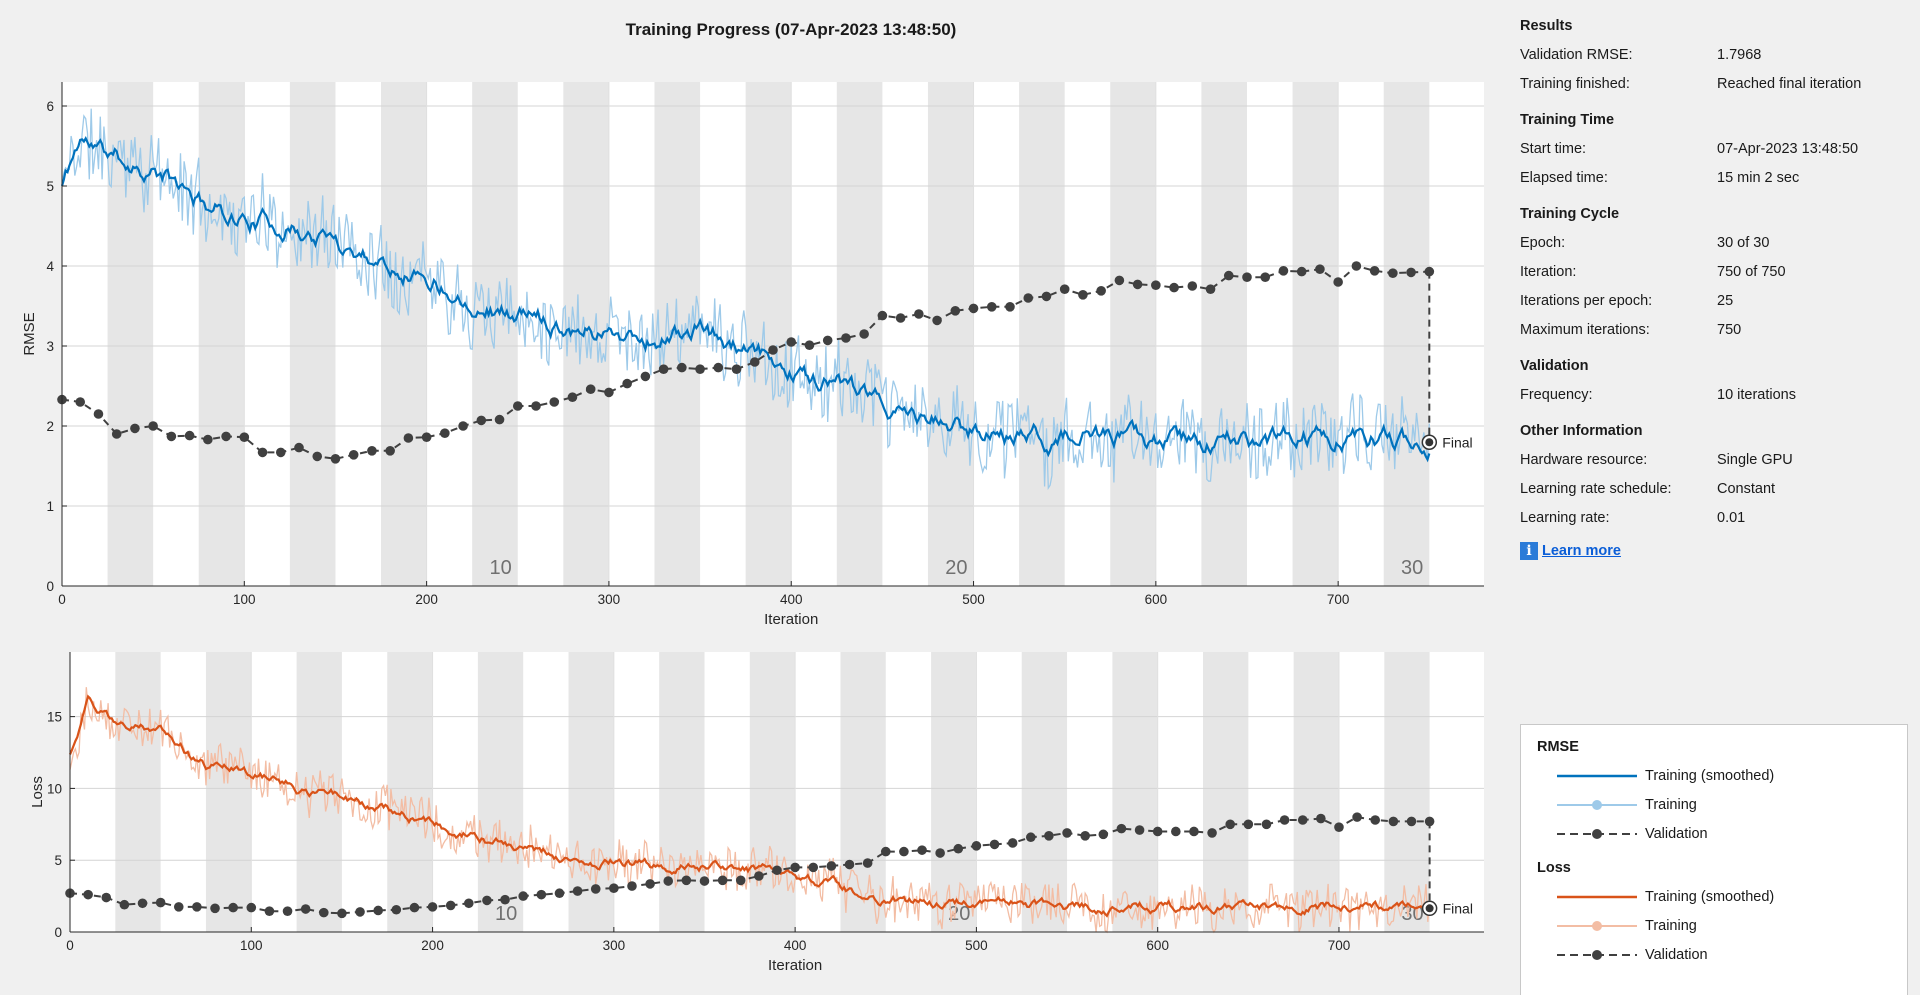  What do you see at coordinates (1548, 271) in the screenshot?
I see `info-key: Iteration:` at bounding box center [1548, 271].